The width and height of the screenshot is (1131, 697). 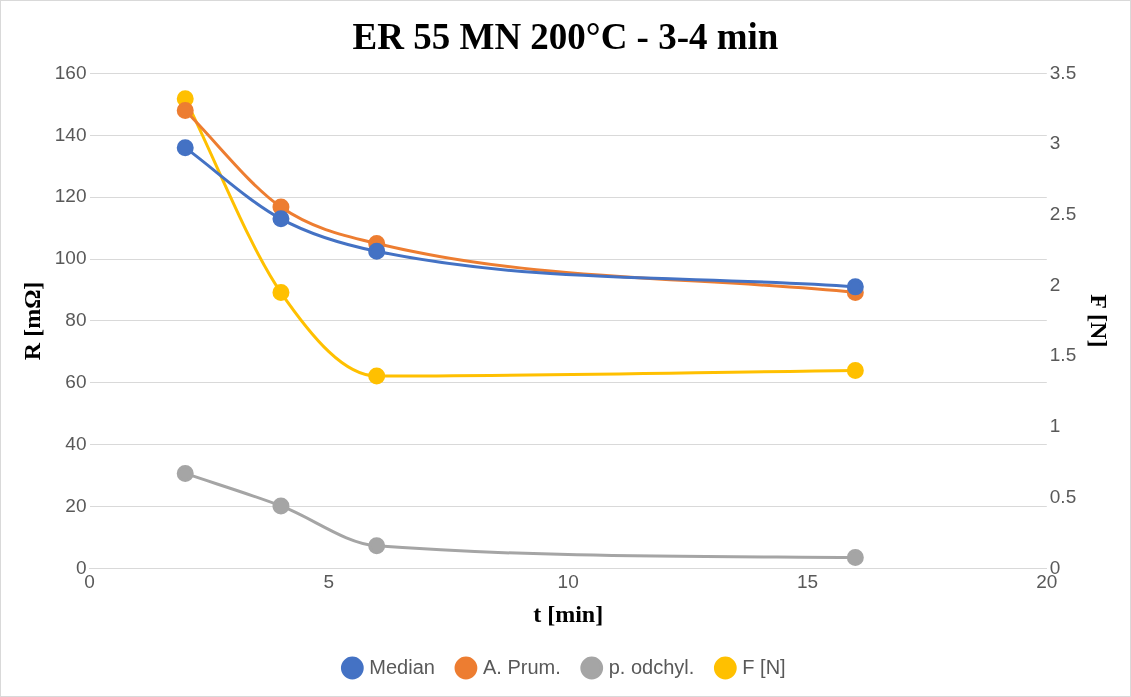 I want to click on y-tick-label: 0, so click(x=81, y=567).